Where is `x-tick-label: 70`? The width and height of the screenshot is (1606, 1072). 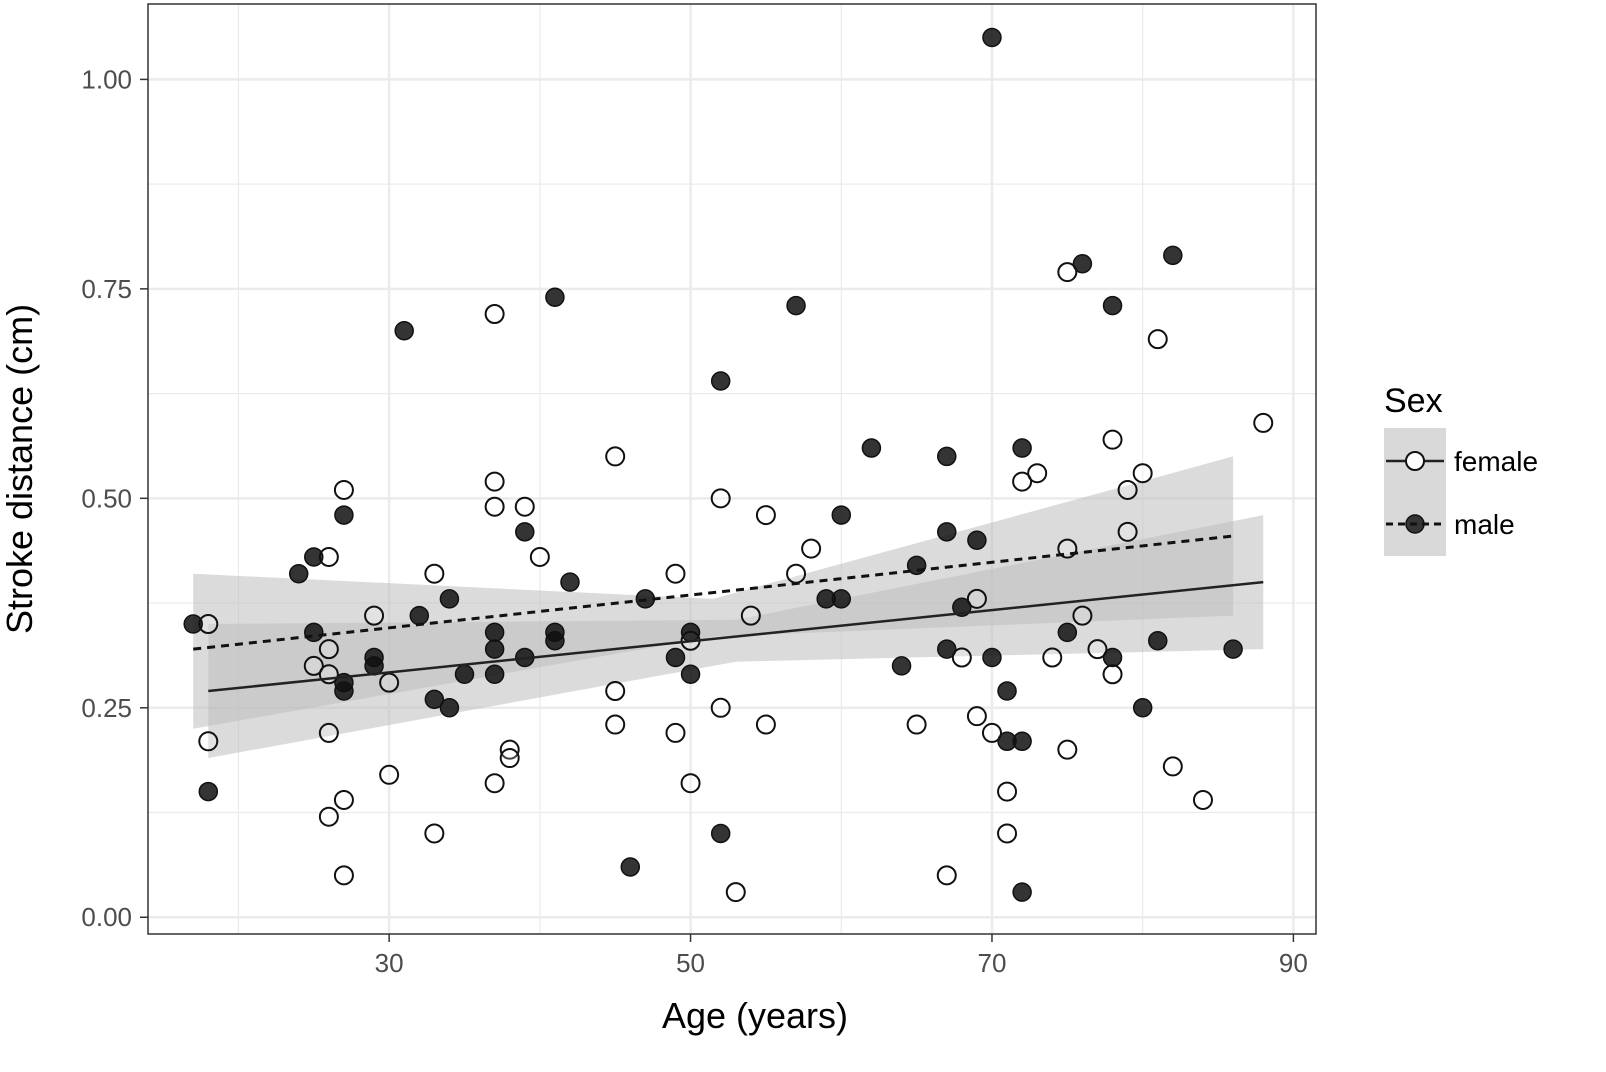 x-tick-label: 70 is located at coordinates (992, 963).